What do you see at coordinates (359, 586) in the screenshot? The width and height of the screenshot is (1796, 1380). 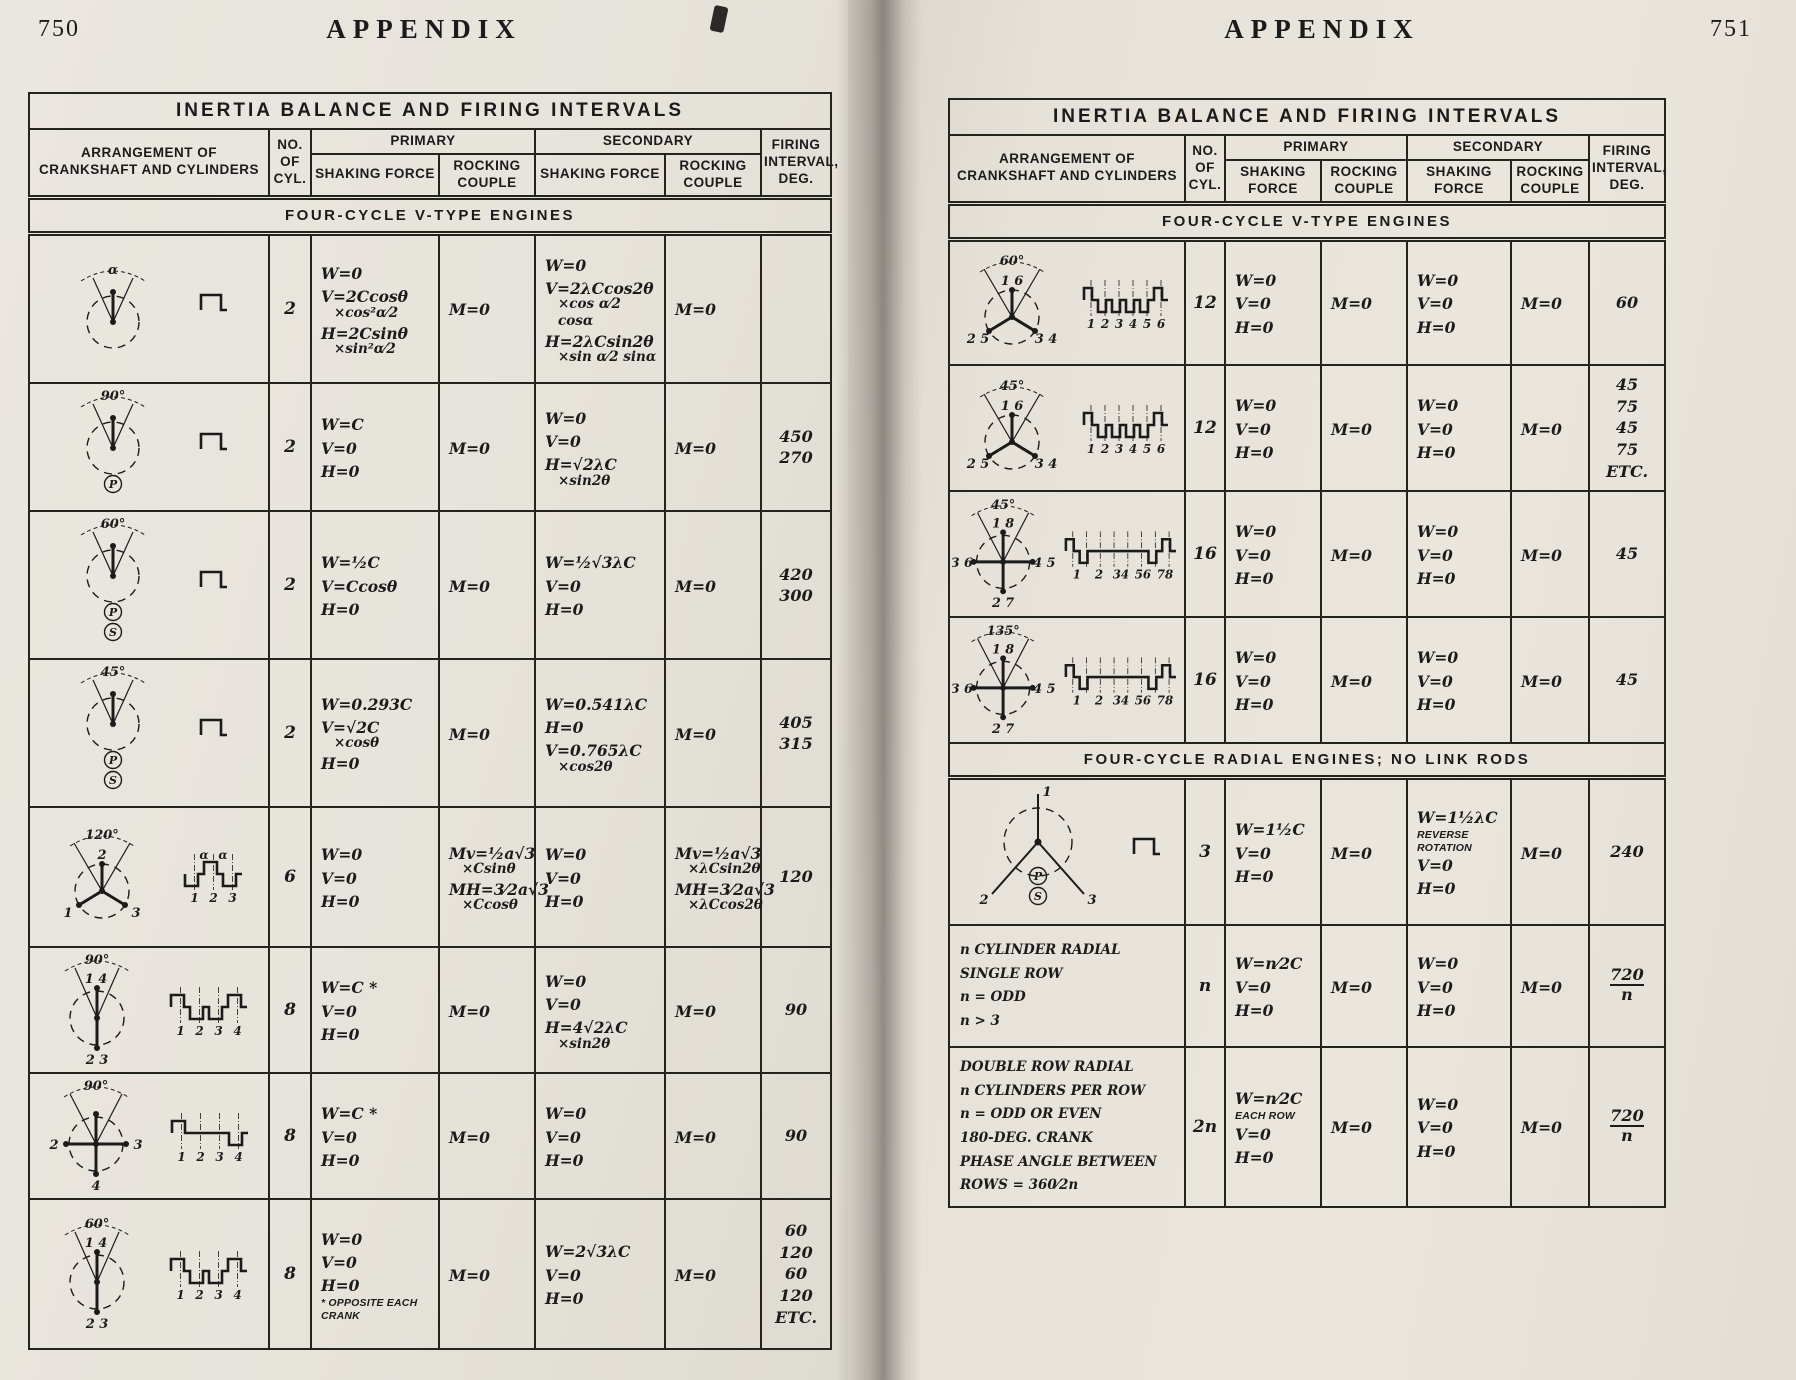 I see `formula-line: V=Ccosθ` at bounding box center [359, 586].